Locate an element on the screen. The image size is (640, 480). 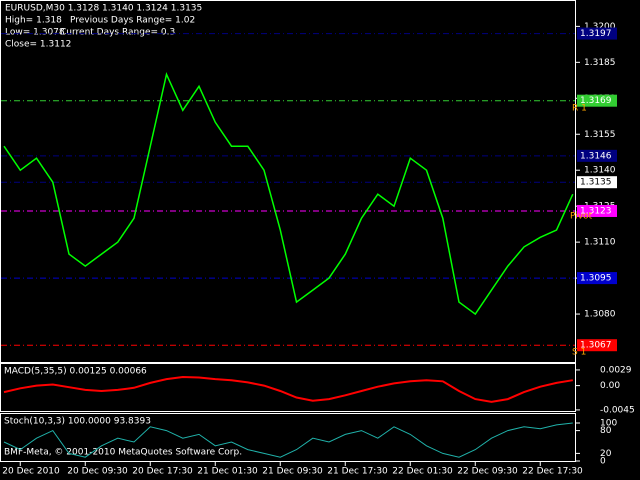
y-tick-label: 1.3200 is located at coordinates (600, 27).